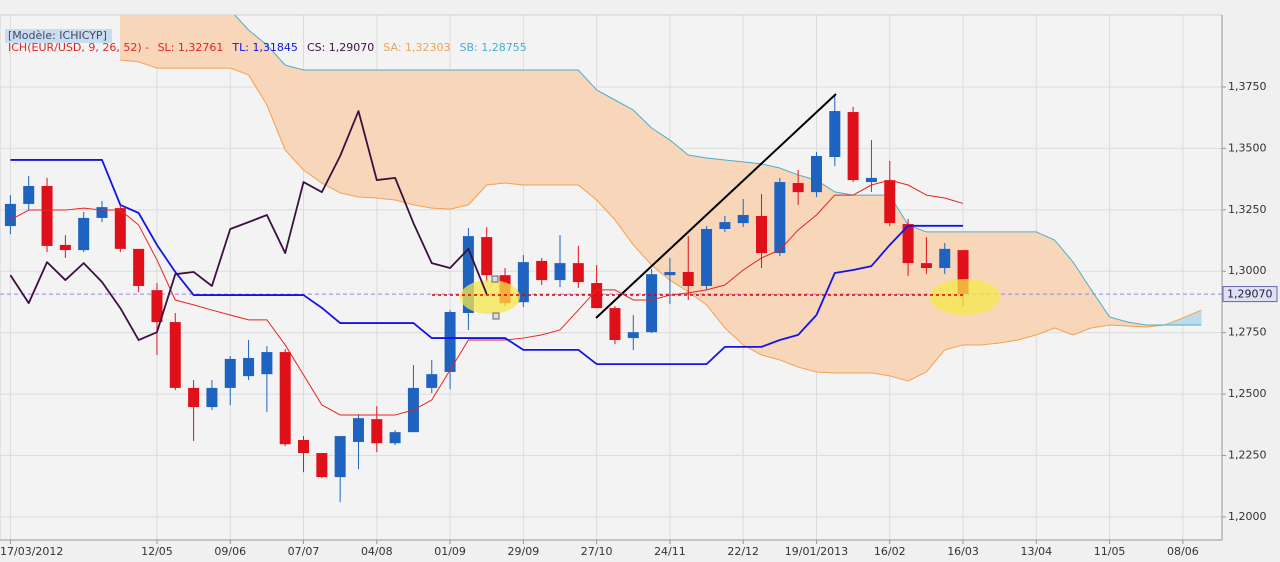 This screenshot has height=562, width=1280. I want to click on y-tick-label: 1,2500, so click(1247, 393).